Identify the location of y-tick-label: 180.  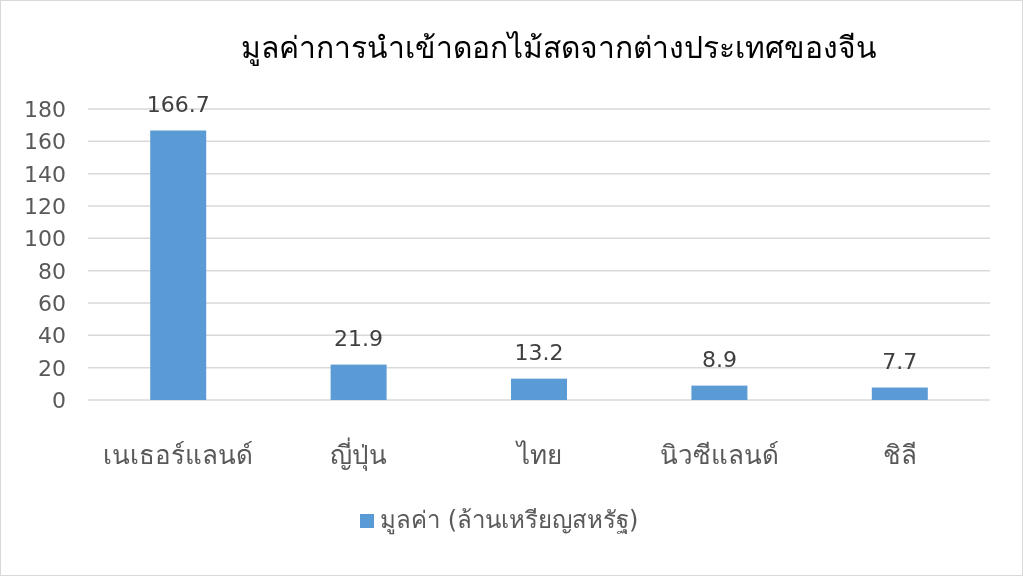
(45, 109).